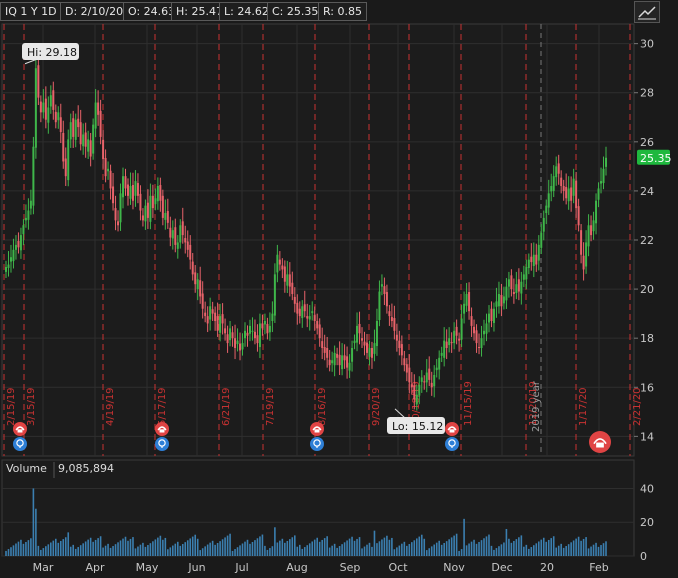  What do you see at coordinates (647, 12) in the screenshot?
I see `chart-collapse-button` at bounding box center [647, 12].